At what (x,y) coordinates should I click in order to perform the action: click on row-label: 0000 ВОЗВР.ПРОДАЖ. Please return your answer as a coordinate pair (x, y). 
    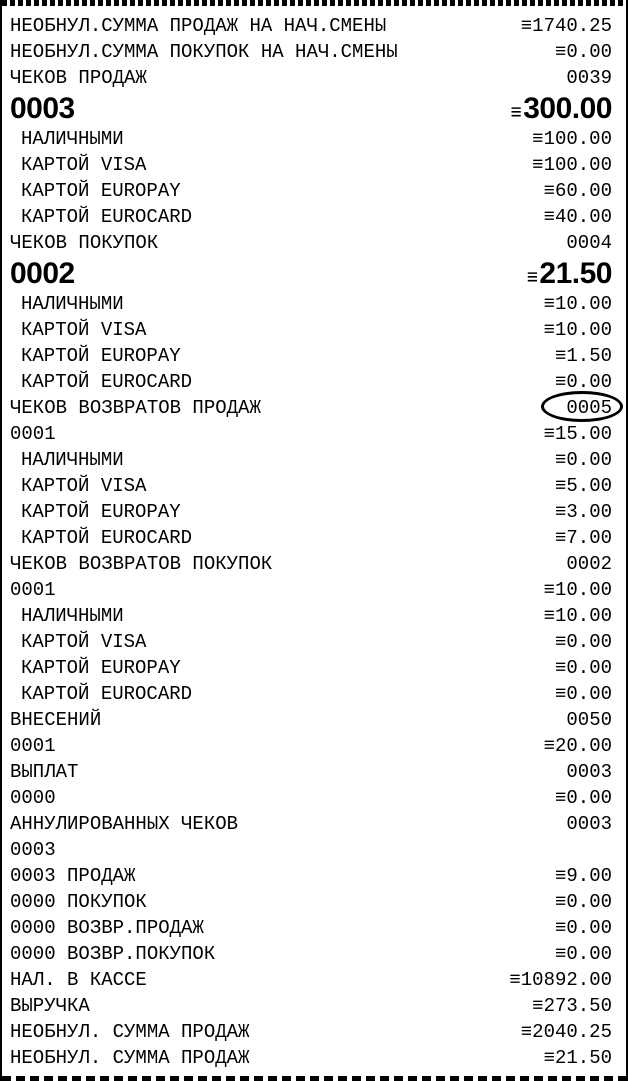
    Looking at the image, I should click on (107, 927).